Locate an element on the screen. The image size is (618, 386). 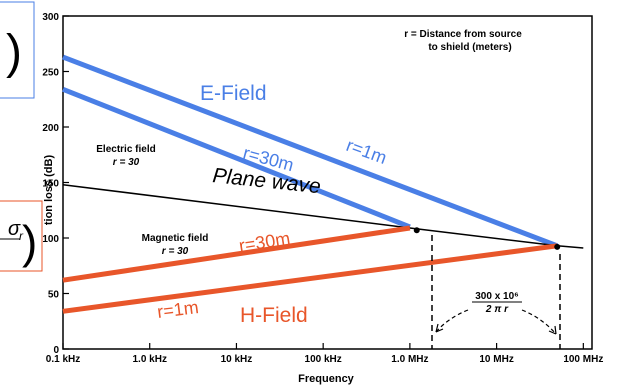
h-field-label: H-Field is located at coordinates (274, 315).